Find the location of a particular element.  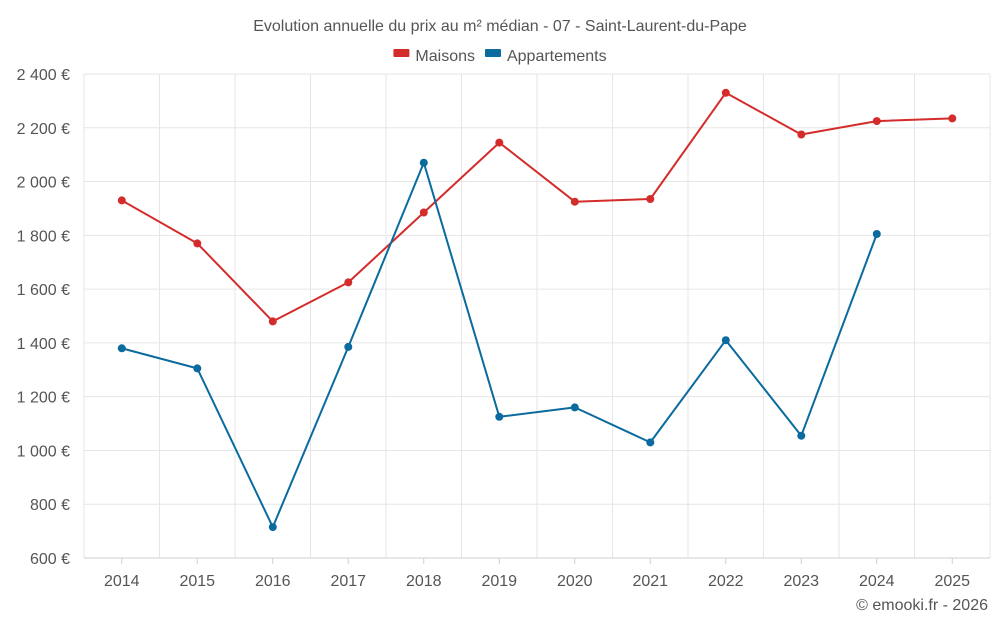

y-tick-label: 1 400 € is located at coordinates (43, 344).